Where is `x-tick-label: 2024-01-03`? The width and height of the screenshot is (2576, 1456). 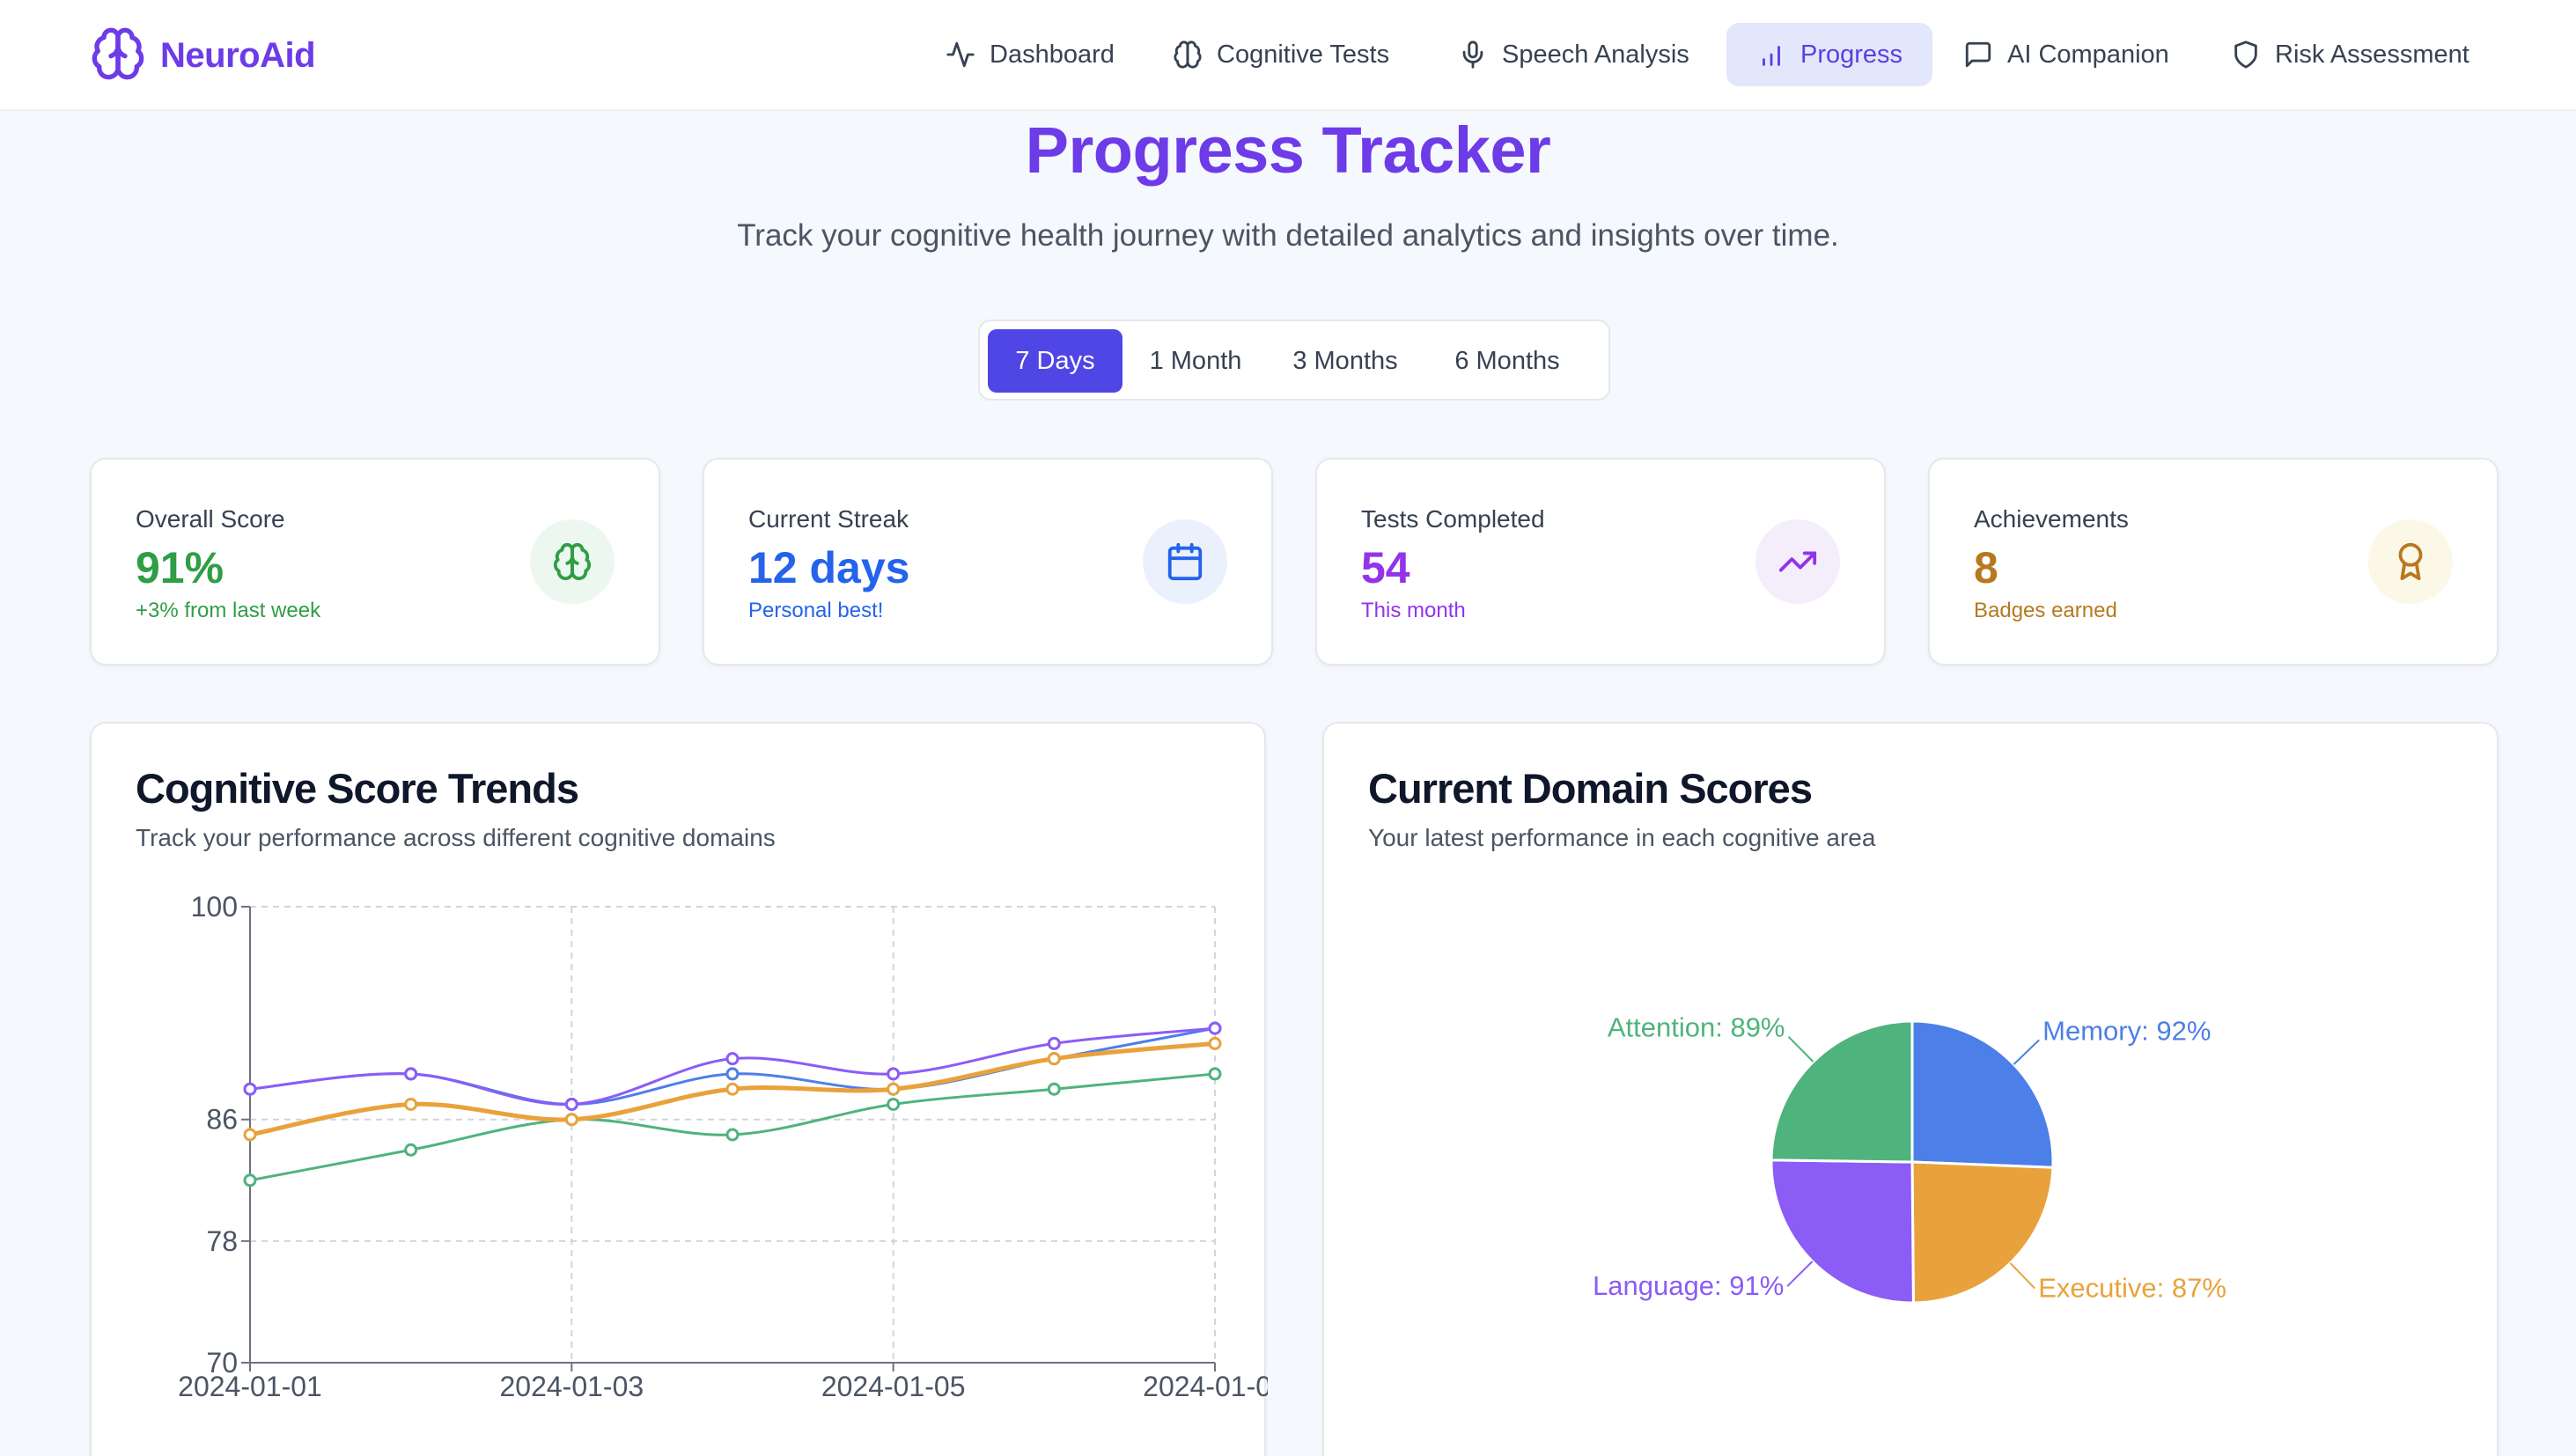 x-tick-label: 2024-01-03 is located at coordinates (571, 1386).